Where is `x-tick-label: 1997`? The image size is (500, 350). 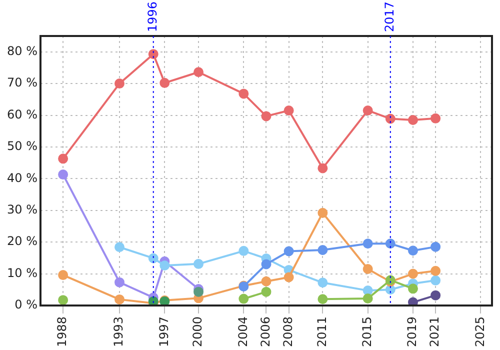 x-tick-label: 1997 is located at coordinates (163, 332).